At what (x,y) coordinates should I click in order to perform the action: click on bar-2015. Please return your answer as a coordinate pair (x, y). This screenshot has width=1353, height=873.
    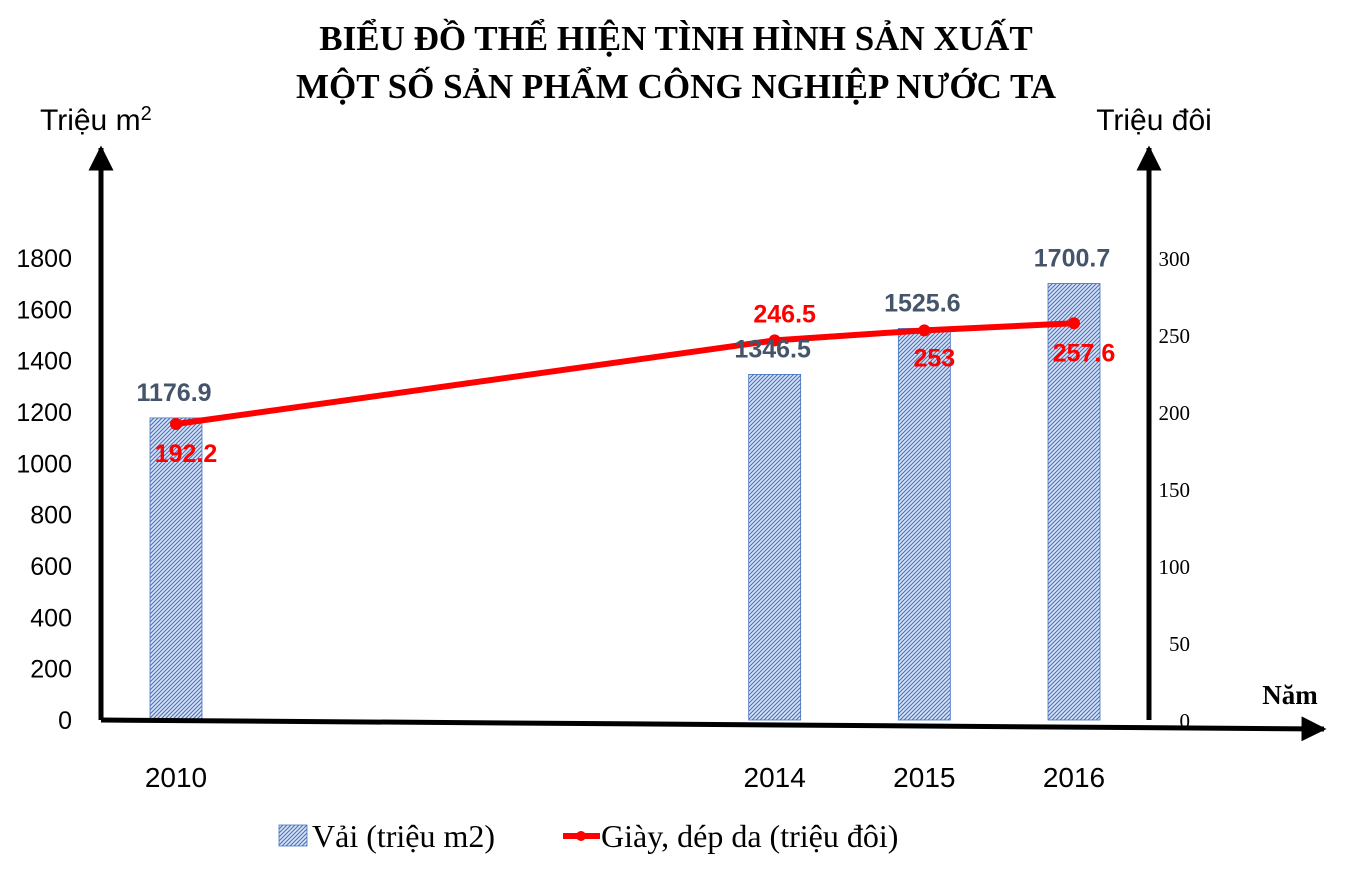
    Looking at the image, I should click on (924, 524).